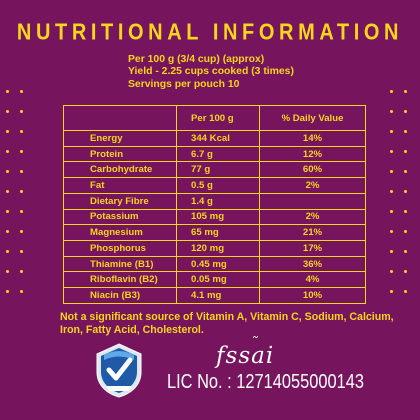 The image size is (420, 420). I want to click on per-100g-value: 120 mg, so click(218, 248).